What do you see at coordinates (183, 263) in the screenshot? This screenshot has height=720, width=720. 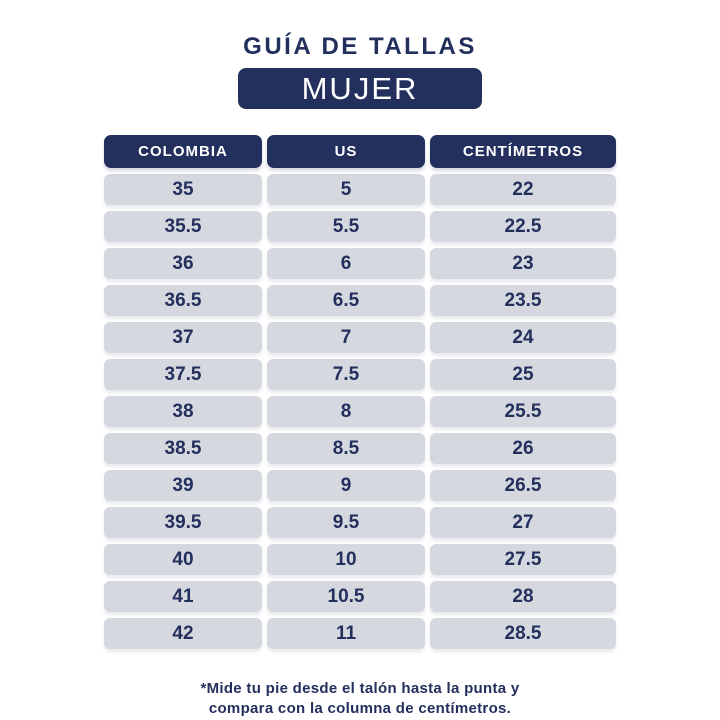 I see `table-cell: 36` at bounding box center [183, 263].